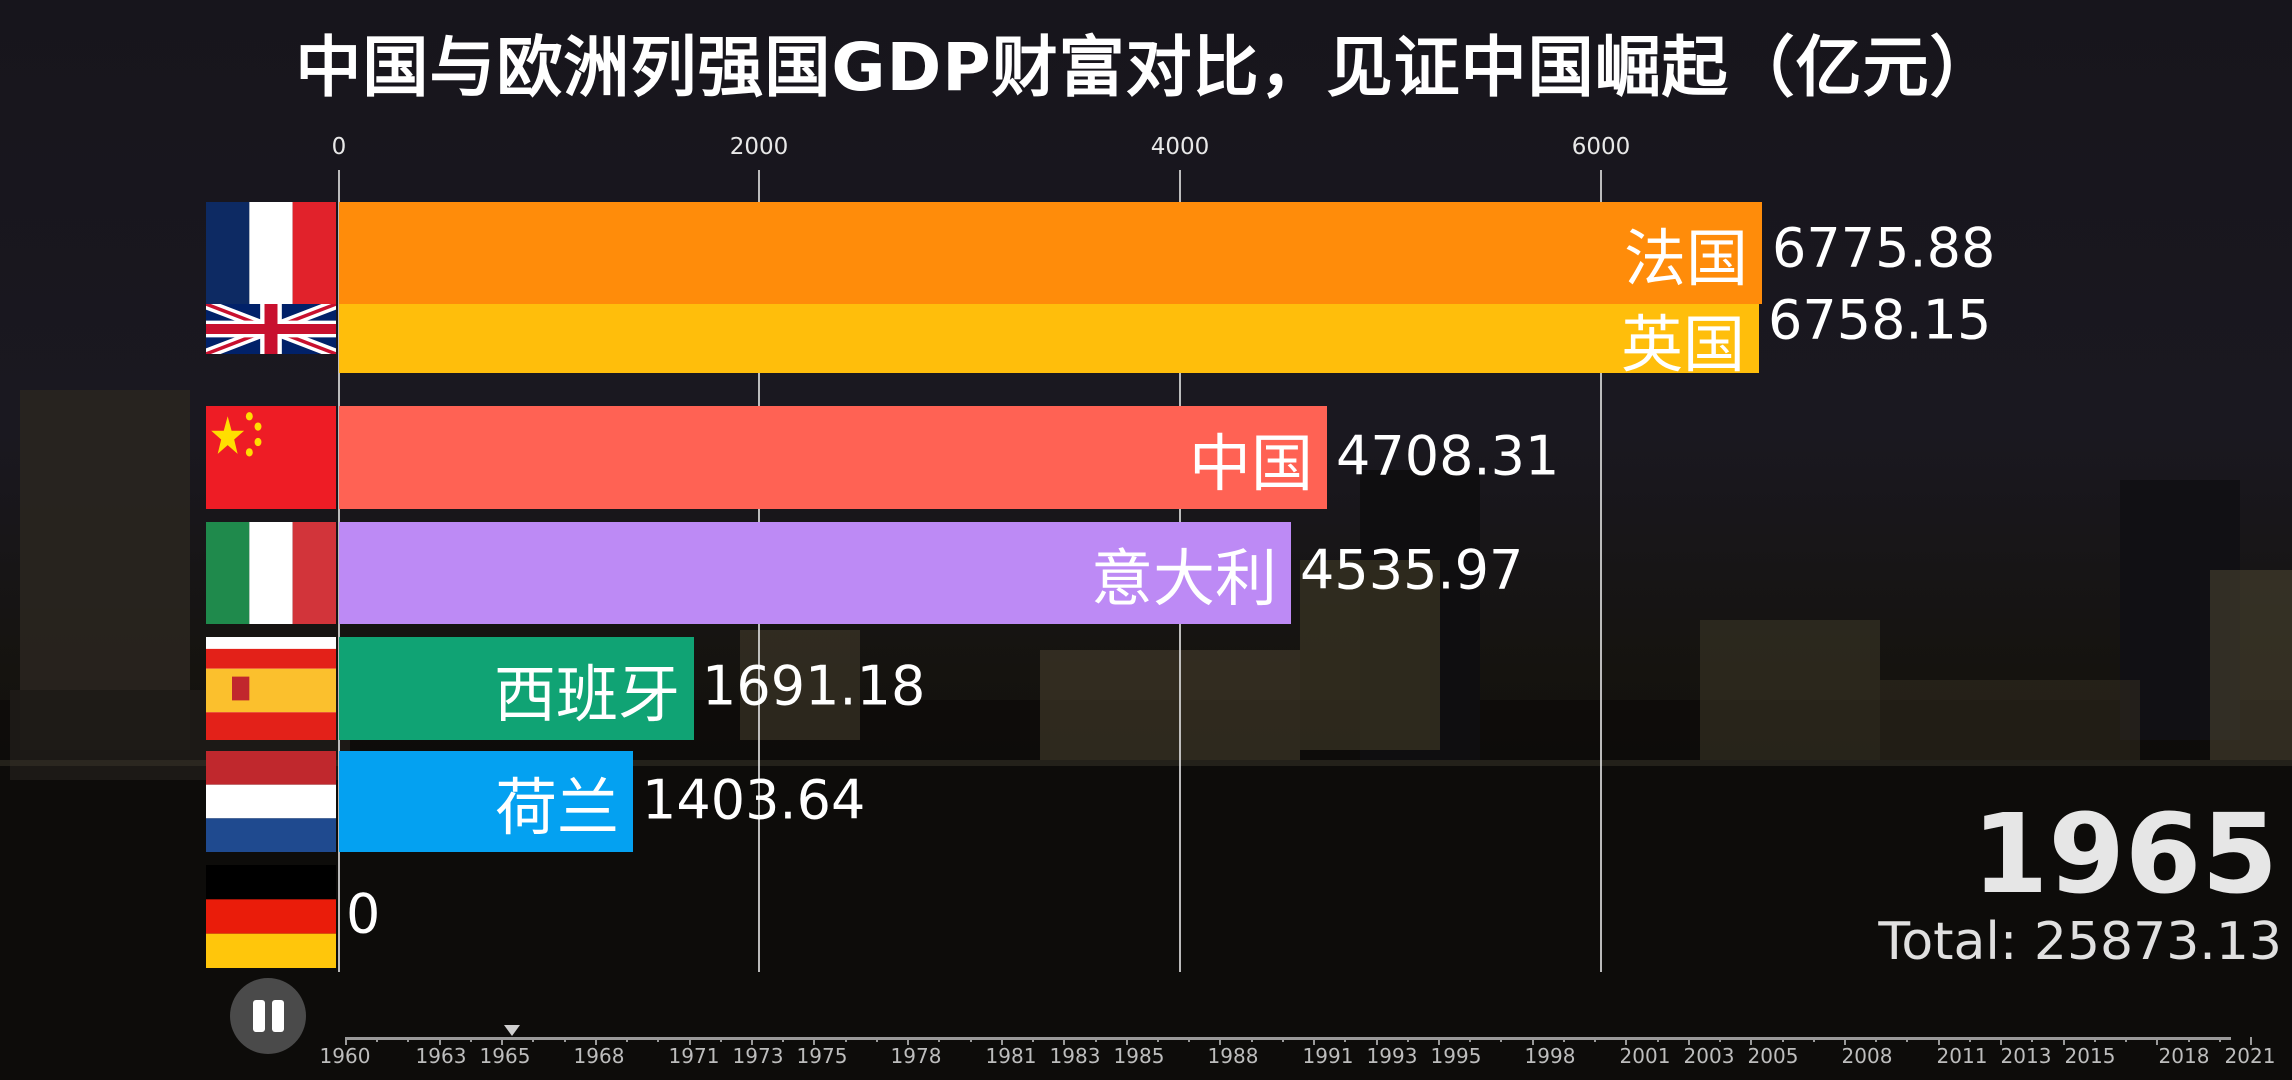  Describe the element at coordinates (1180, 147) in the screenshot. I see `x-axis-tick-label: 4000` at that location.